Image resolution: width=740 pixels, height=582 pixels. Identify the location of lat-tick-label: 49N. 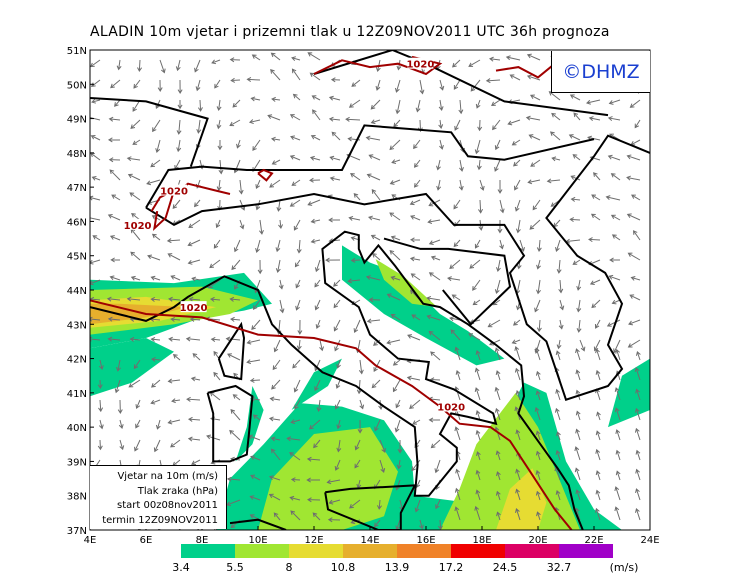
(77, 120).